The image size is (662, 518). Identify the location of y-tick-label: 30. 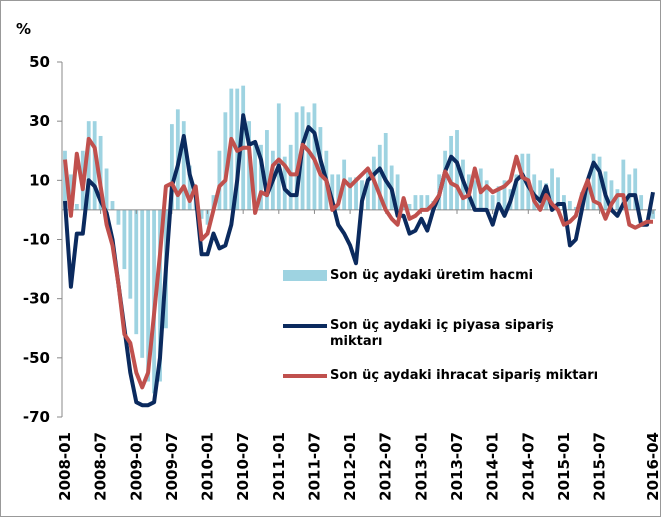
(39, 121).